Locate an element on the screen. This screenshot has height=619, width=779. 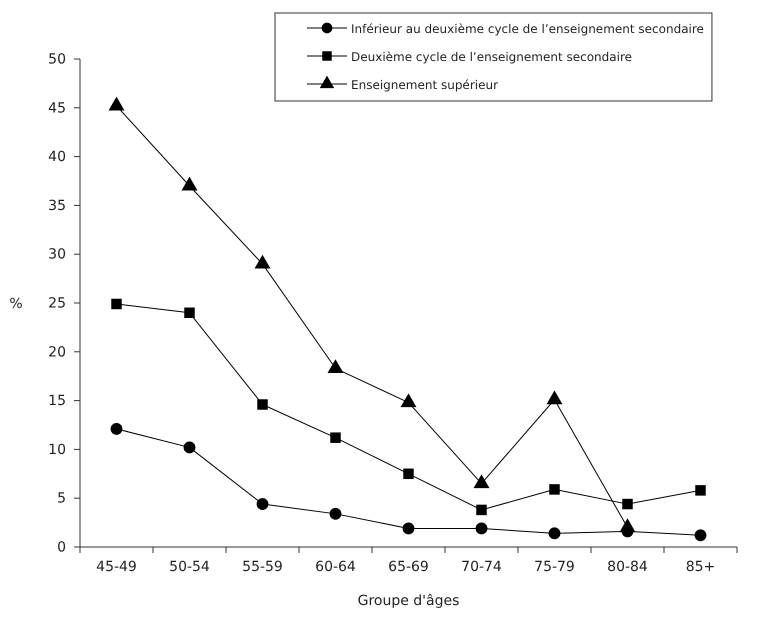
x-tick-label: 55-59 is located at coordinates (262, 566).